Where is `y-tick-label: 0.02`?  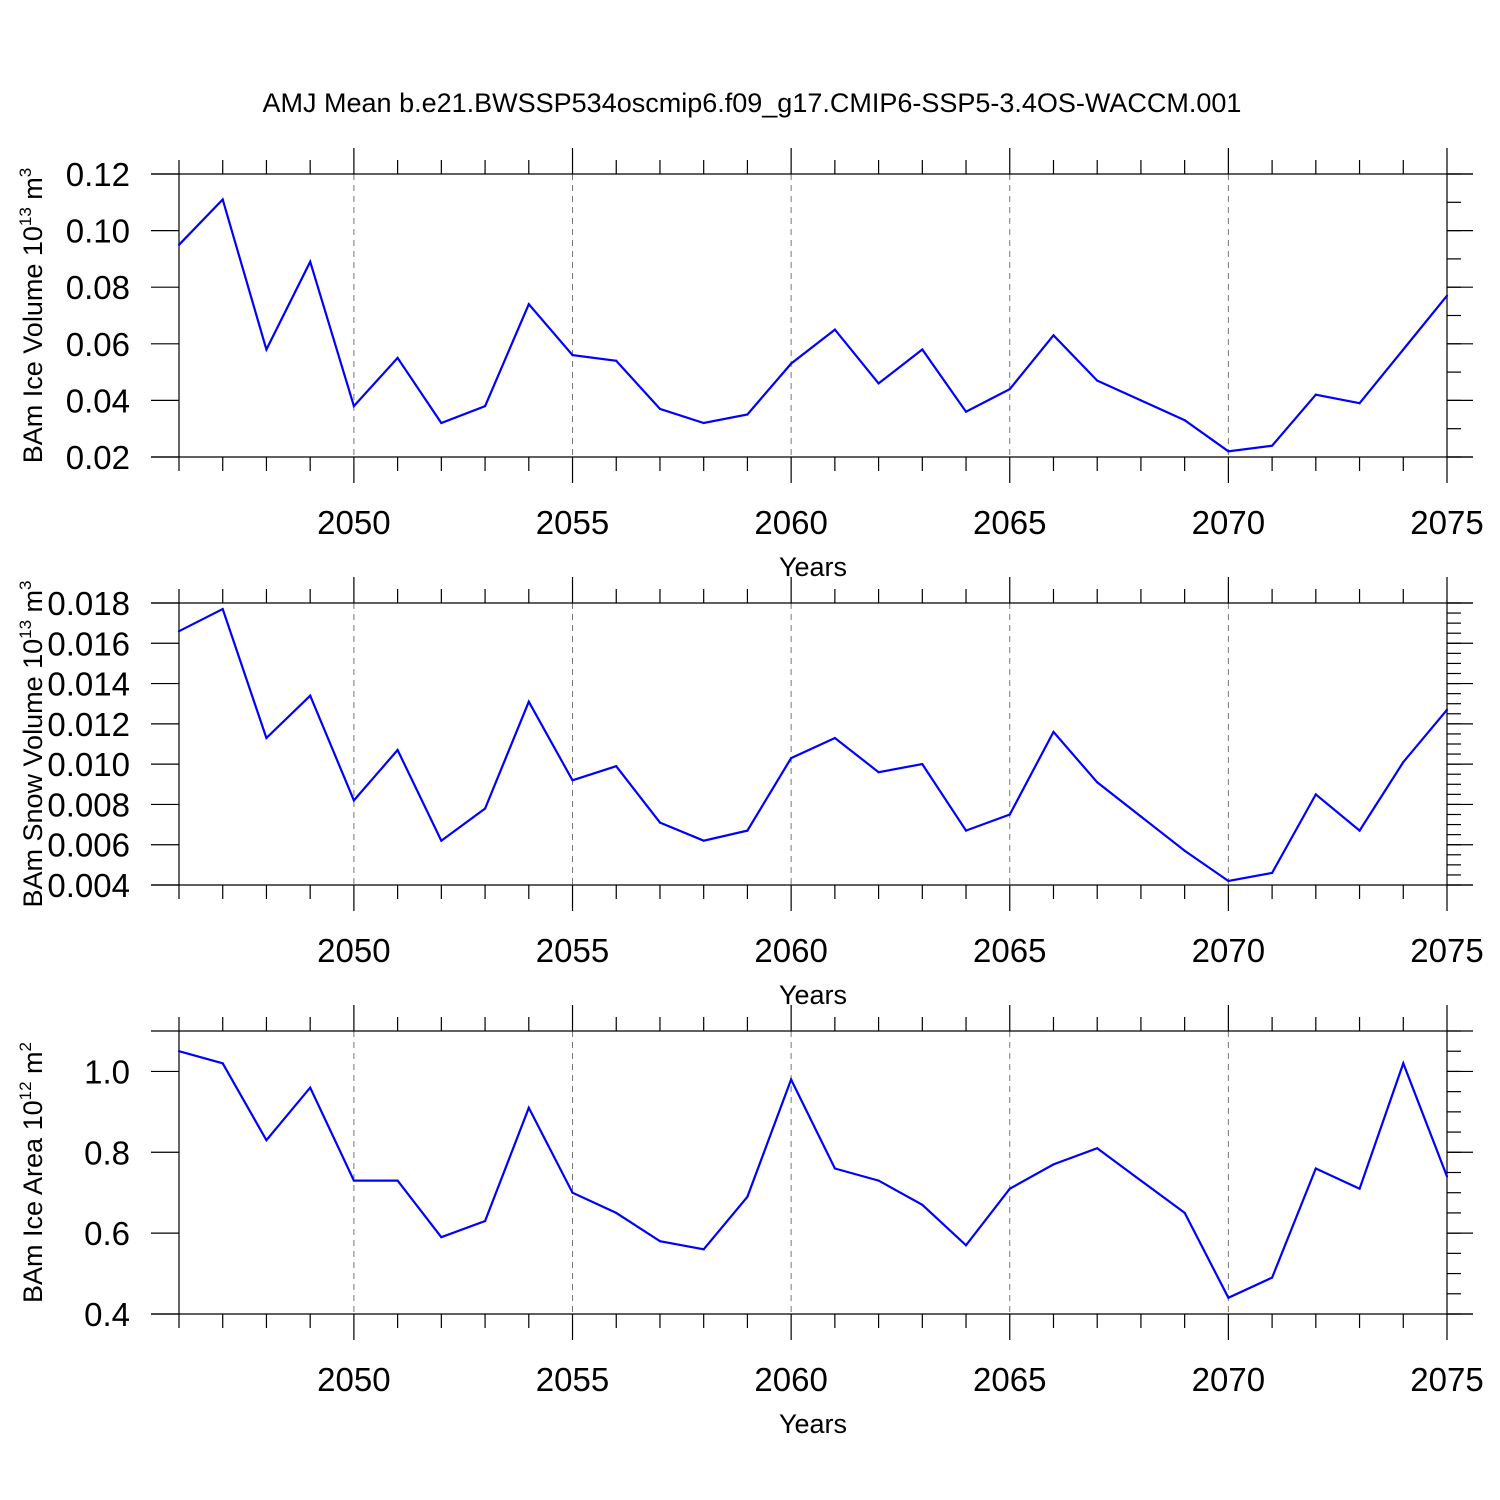
y-tick-label: 0.02 is located at coordinates (98, 457).